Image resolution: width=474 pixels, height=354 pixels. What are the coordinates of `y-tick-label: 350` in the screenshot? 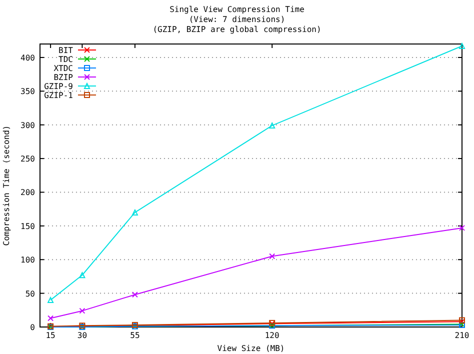 It's located at (28, 91).